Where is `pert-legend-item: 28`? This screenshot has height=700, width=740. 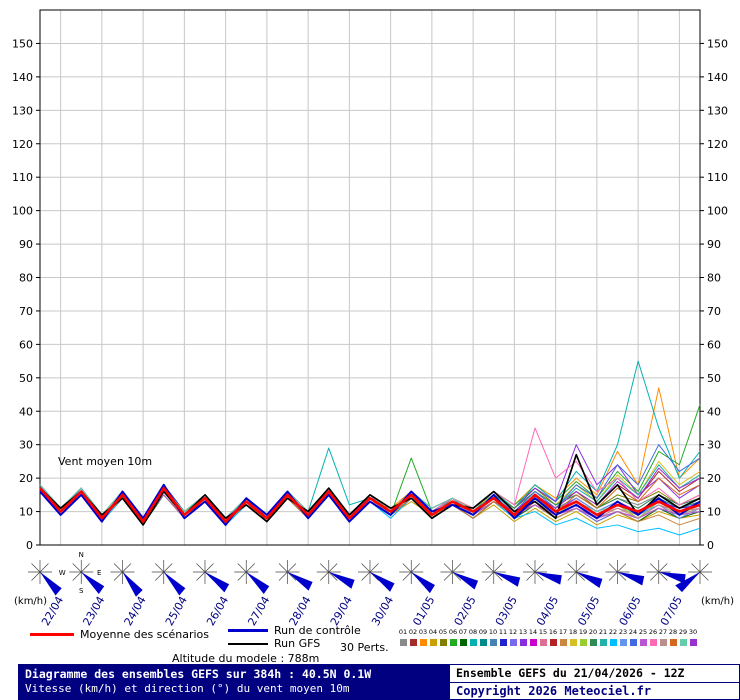 pert-legend-item: 28 is located at coordinates (673, 637).